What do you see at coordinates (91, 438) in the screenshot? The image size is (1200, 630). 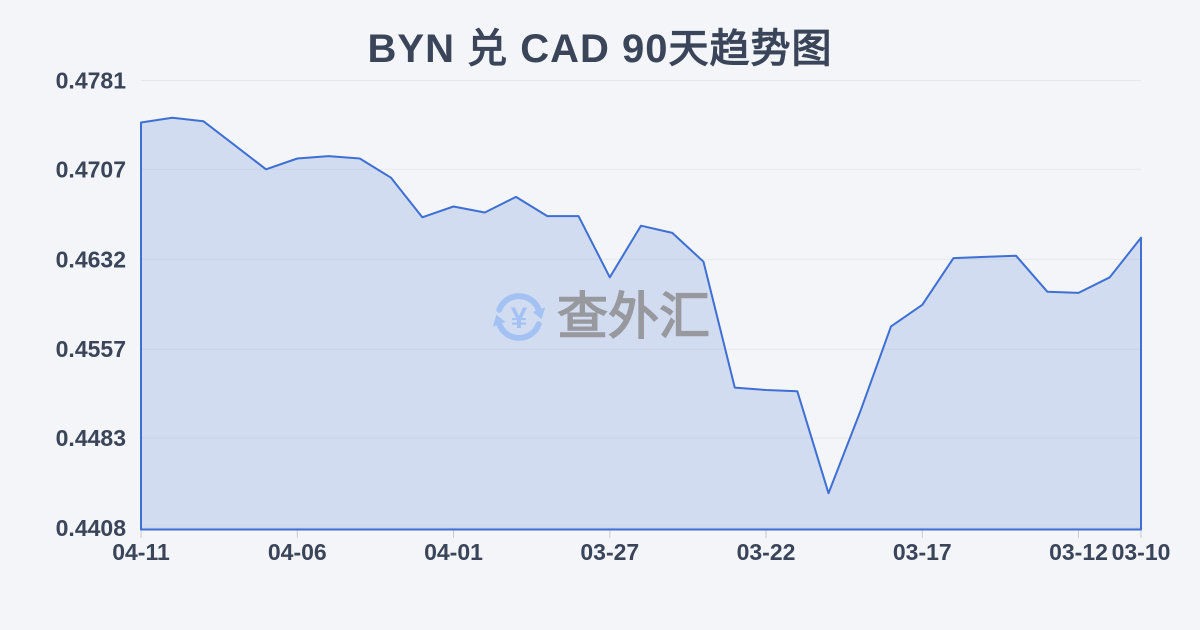 I see `y-axis-label: 0.4483` at bounding box center [91, 438].